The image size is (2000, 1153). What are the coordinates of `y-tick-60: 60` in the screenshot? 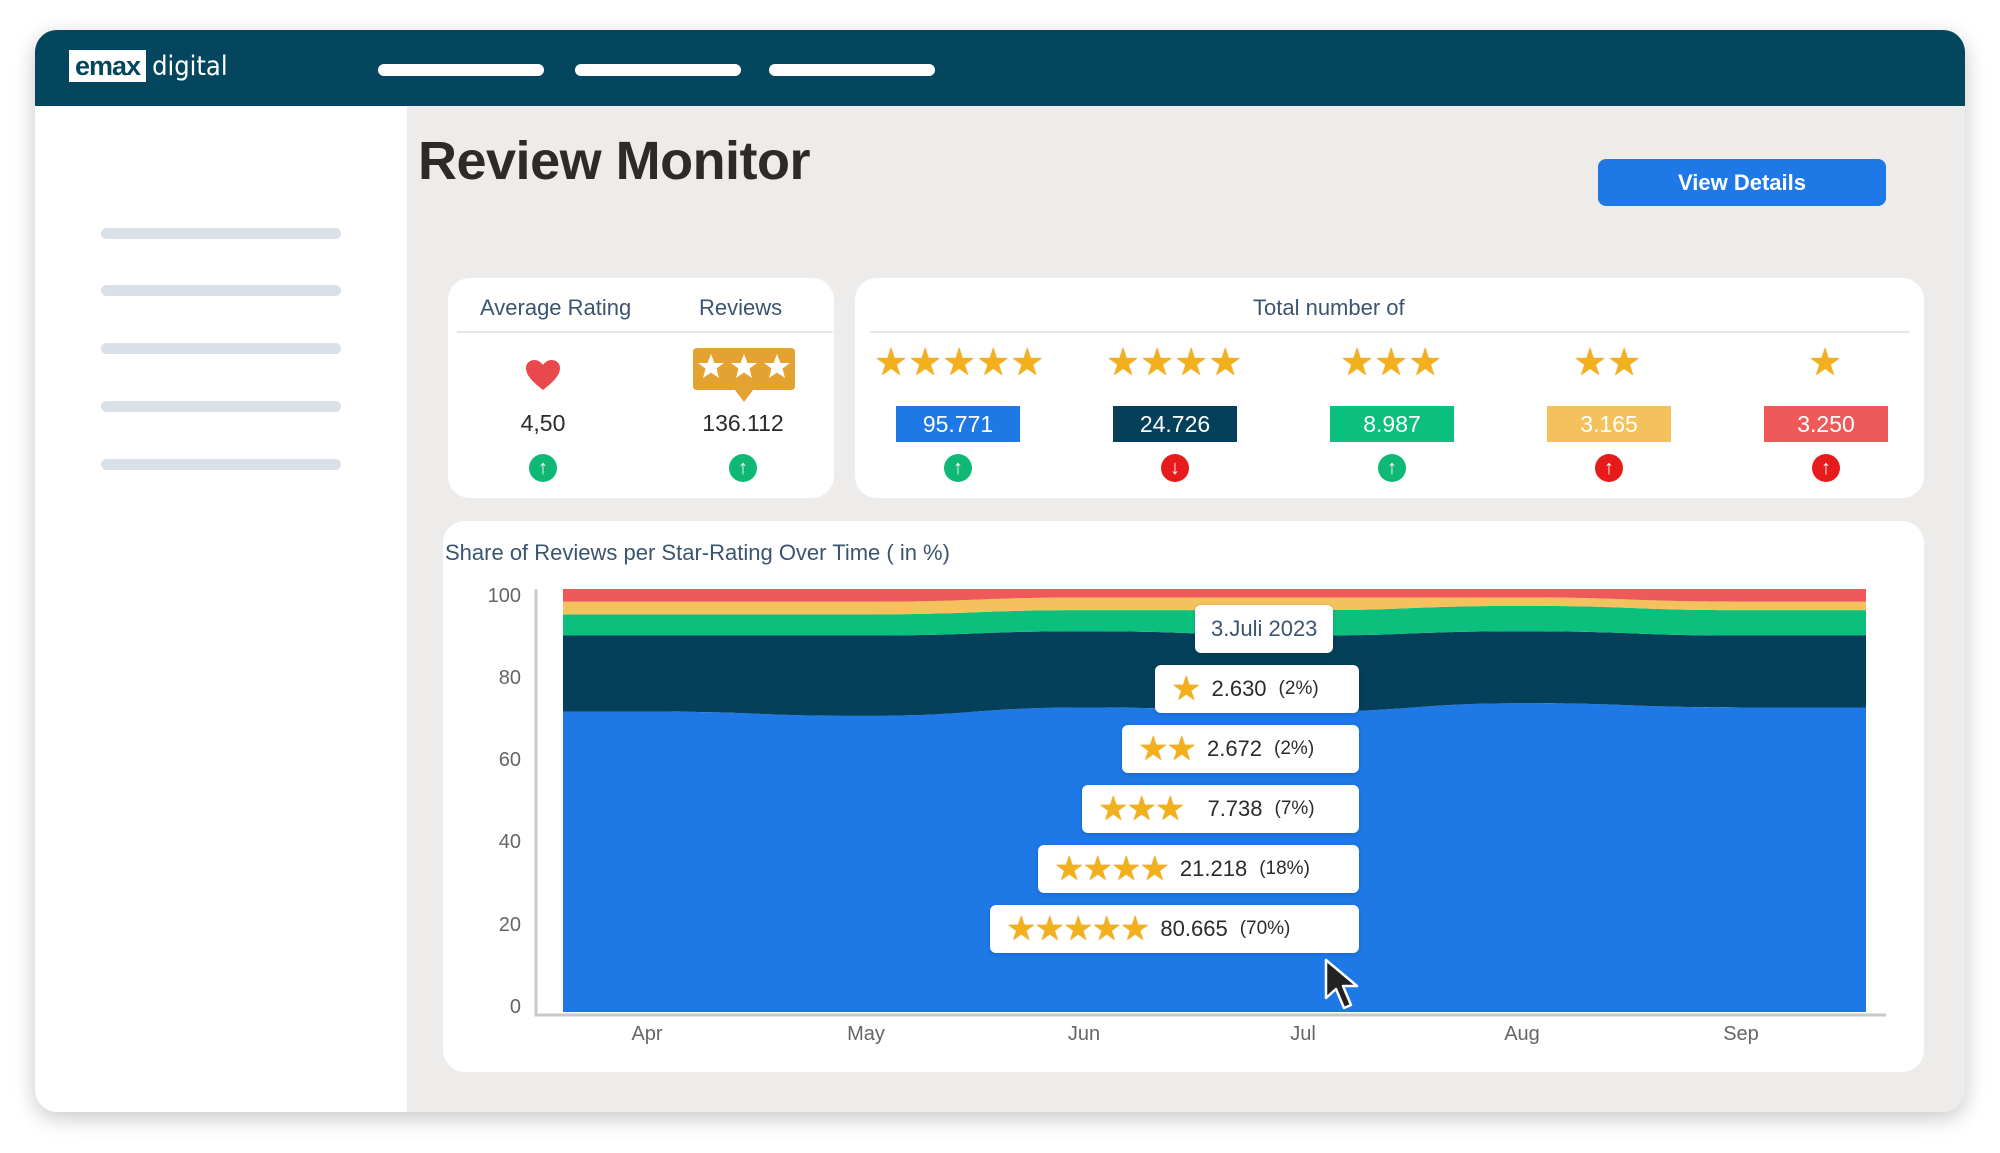 It's located at (509, 760).